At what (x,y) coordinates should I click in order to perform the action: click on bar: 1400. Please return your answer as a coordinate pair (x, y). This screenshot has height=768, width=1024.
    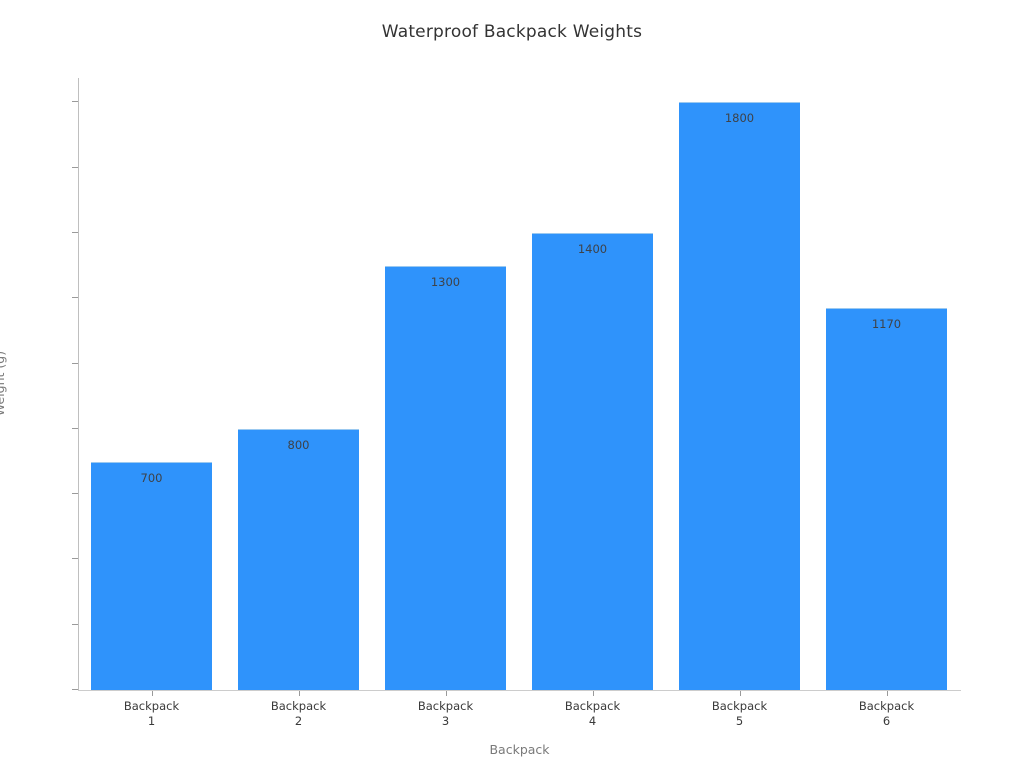
    Looking at the image, I should click on (592, 461).